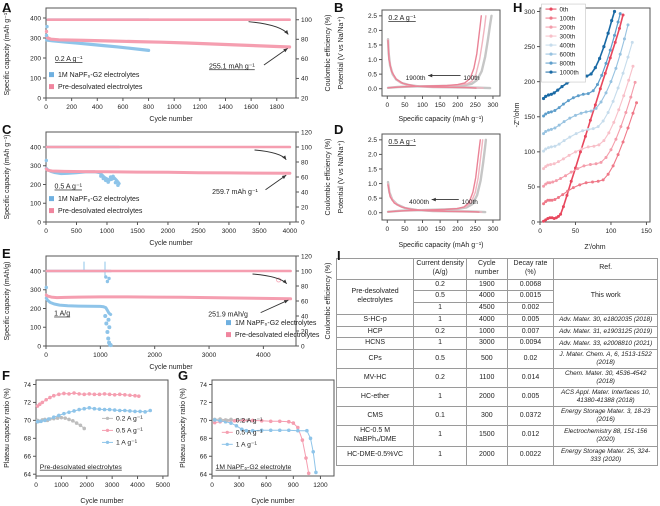  What do you see at coordinates (254, 467) in the screenshot?
I see `annotation-text: 1M NaPF₆-G2 electrolyte` at bounding box center [254, 467].